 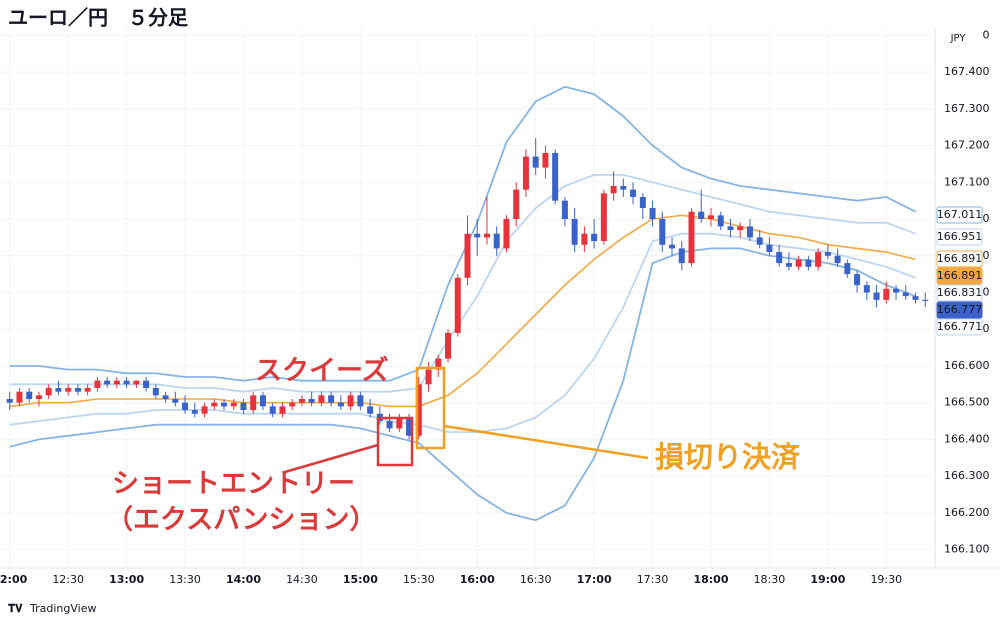 I want to click on entry-box, so click(x=395, y=441).